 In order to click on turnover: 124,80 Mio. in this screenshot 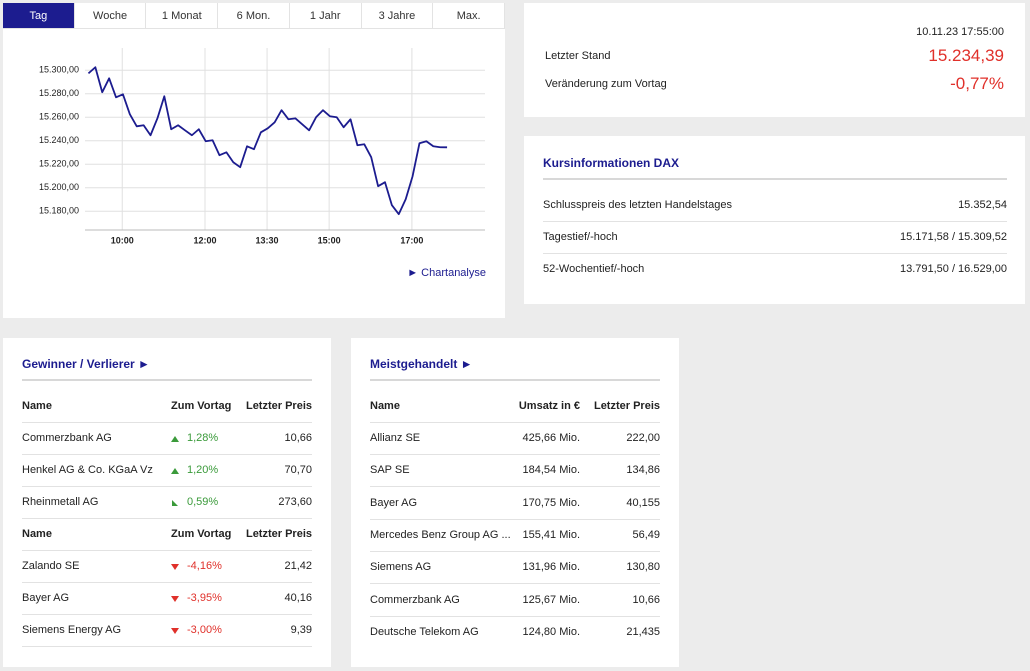, I will do `click(551, 631)`.